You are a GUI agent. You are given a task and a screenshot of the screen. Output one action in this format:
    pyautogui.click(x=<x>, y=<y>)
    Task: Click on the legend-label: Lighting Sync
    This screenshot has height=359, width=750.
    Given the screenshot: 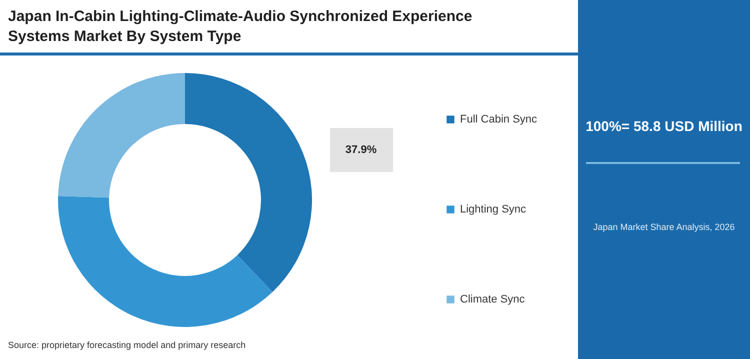 What is the action you would take?
    pyautogui.click(x=493, y=210)
    